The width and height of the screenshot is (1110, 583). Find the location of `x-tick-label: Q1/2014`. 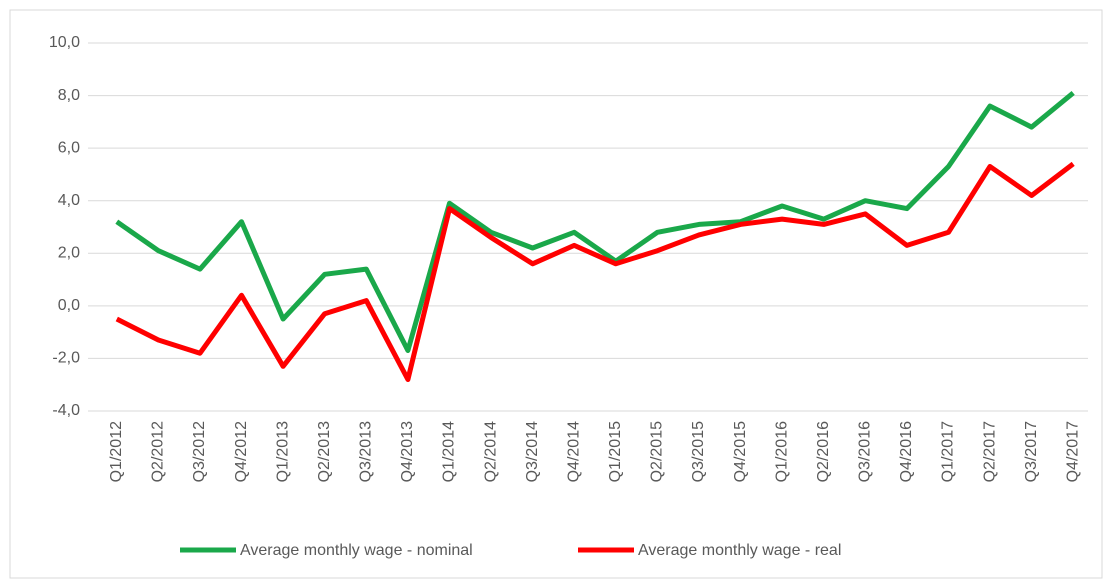

x-tick-label: Q1/2014 is located at coordinates (449, 451).